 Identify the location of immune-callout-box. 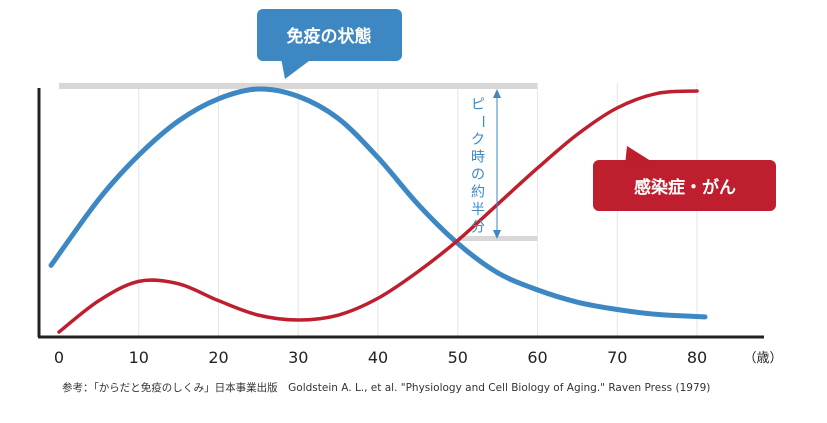
(329, 35).